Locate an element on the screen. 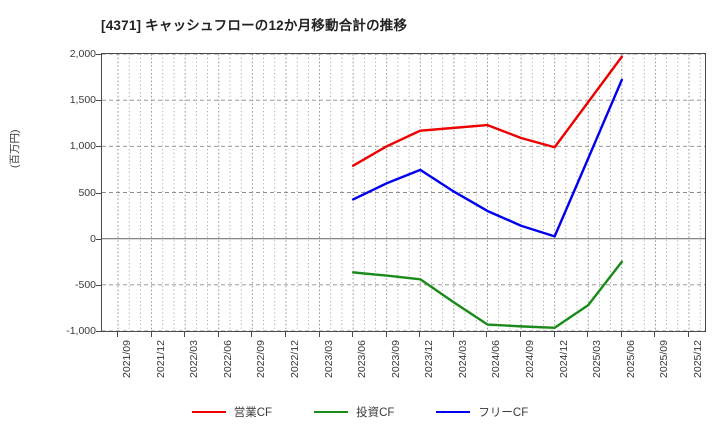 Image resolution: width=720 pixels, height=440 pixels. y-axis-title: (百万円) is located at coordinates (15, 149).